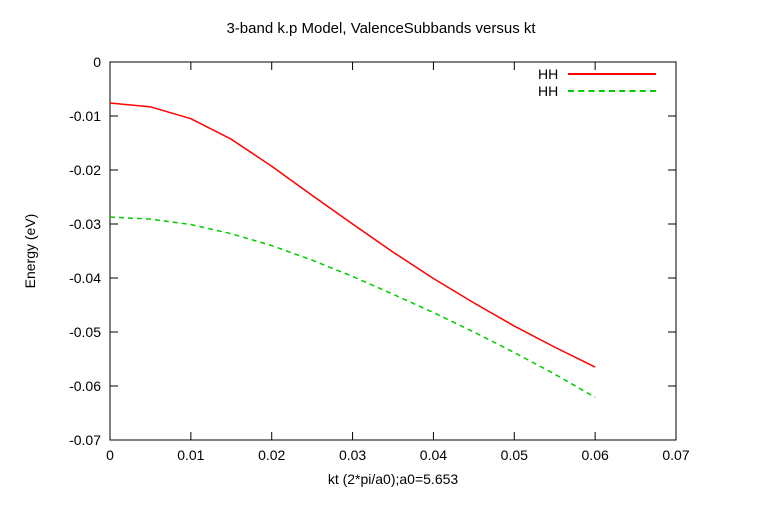 Image resolution: width=762 pixels, height=509 pixels. Describe the element at coordinates (595, 455) in the screenshot. I see `x-tick-label: 0.06` at that location.